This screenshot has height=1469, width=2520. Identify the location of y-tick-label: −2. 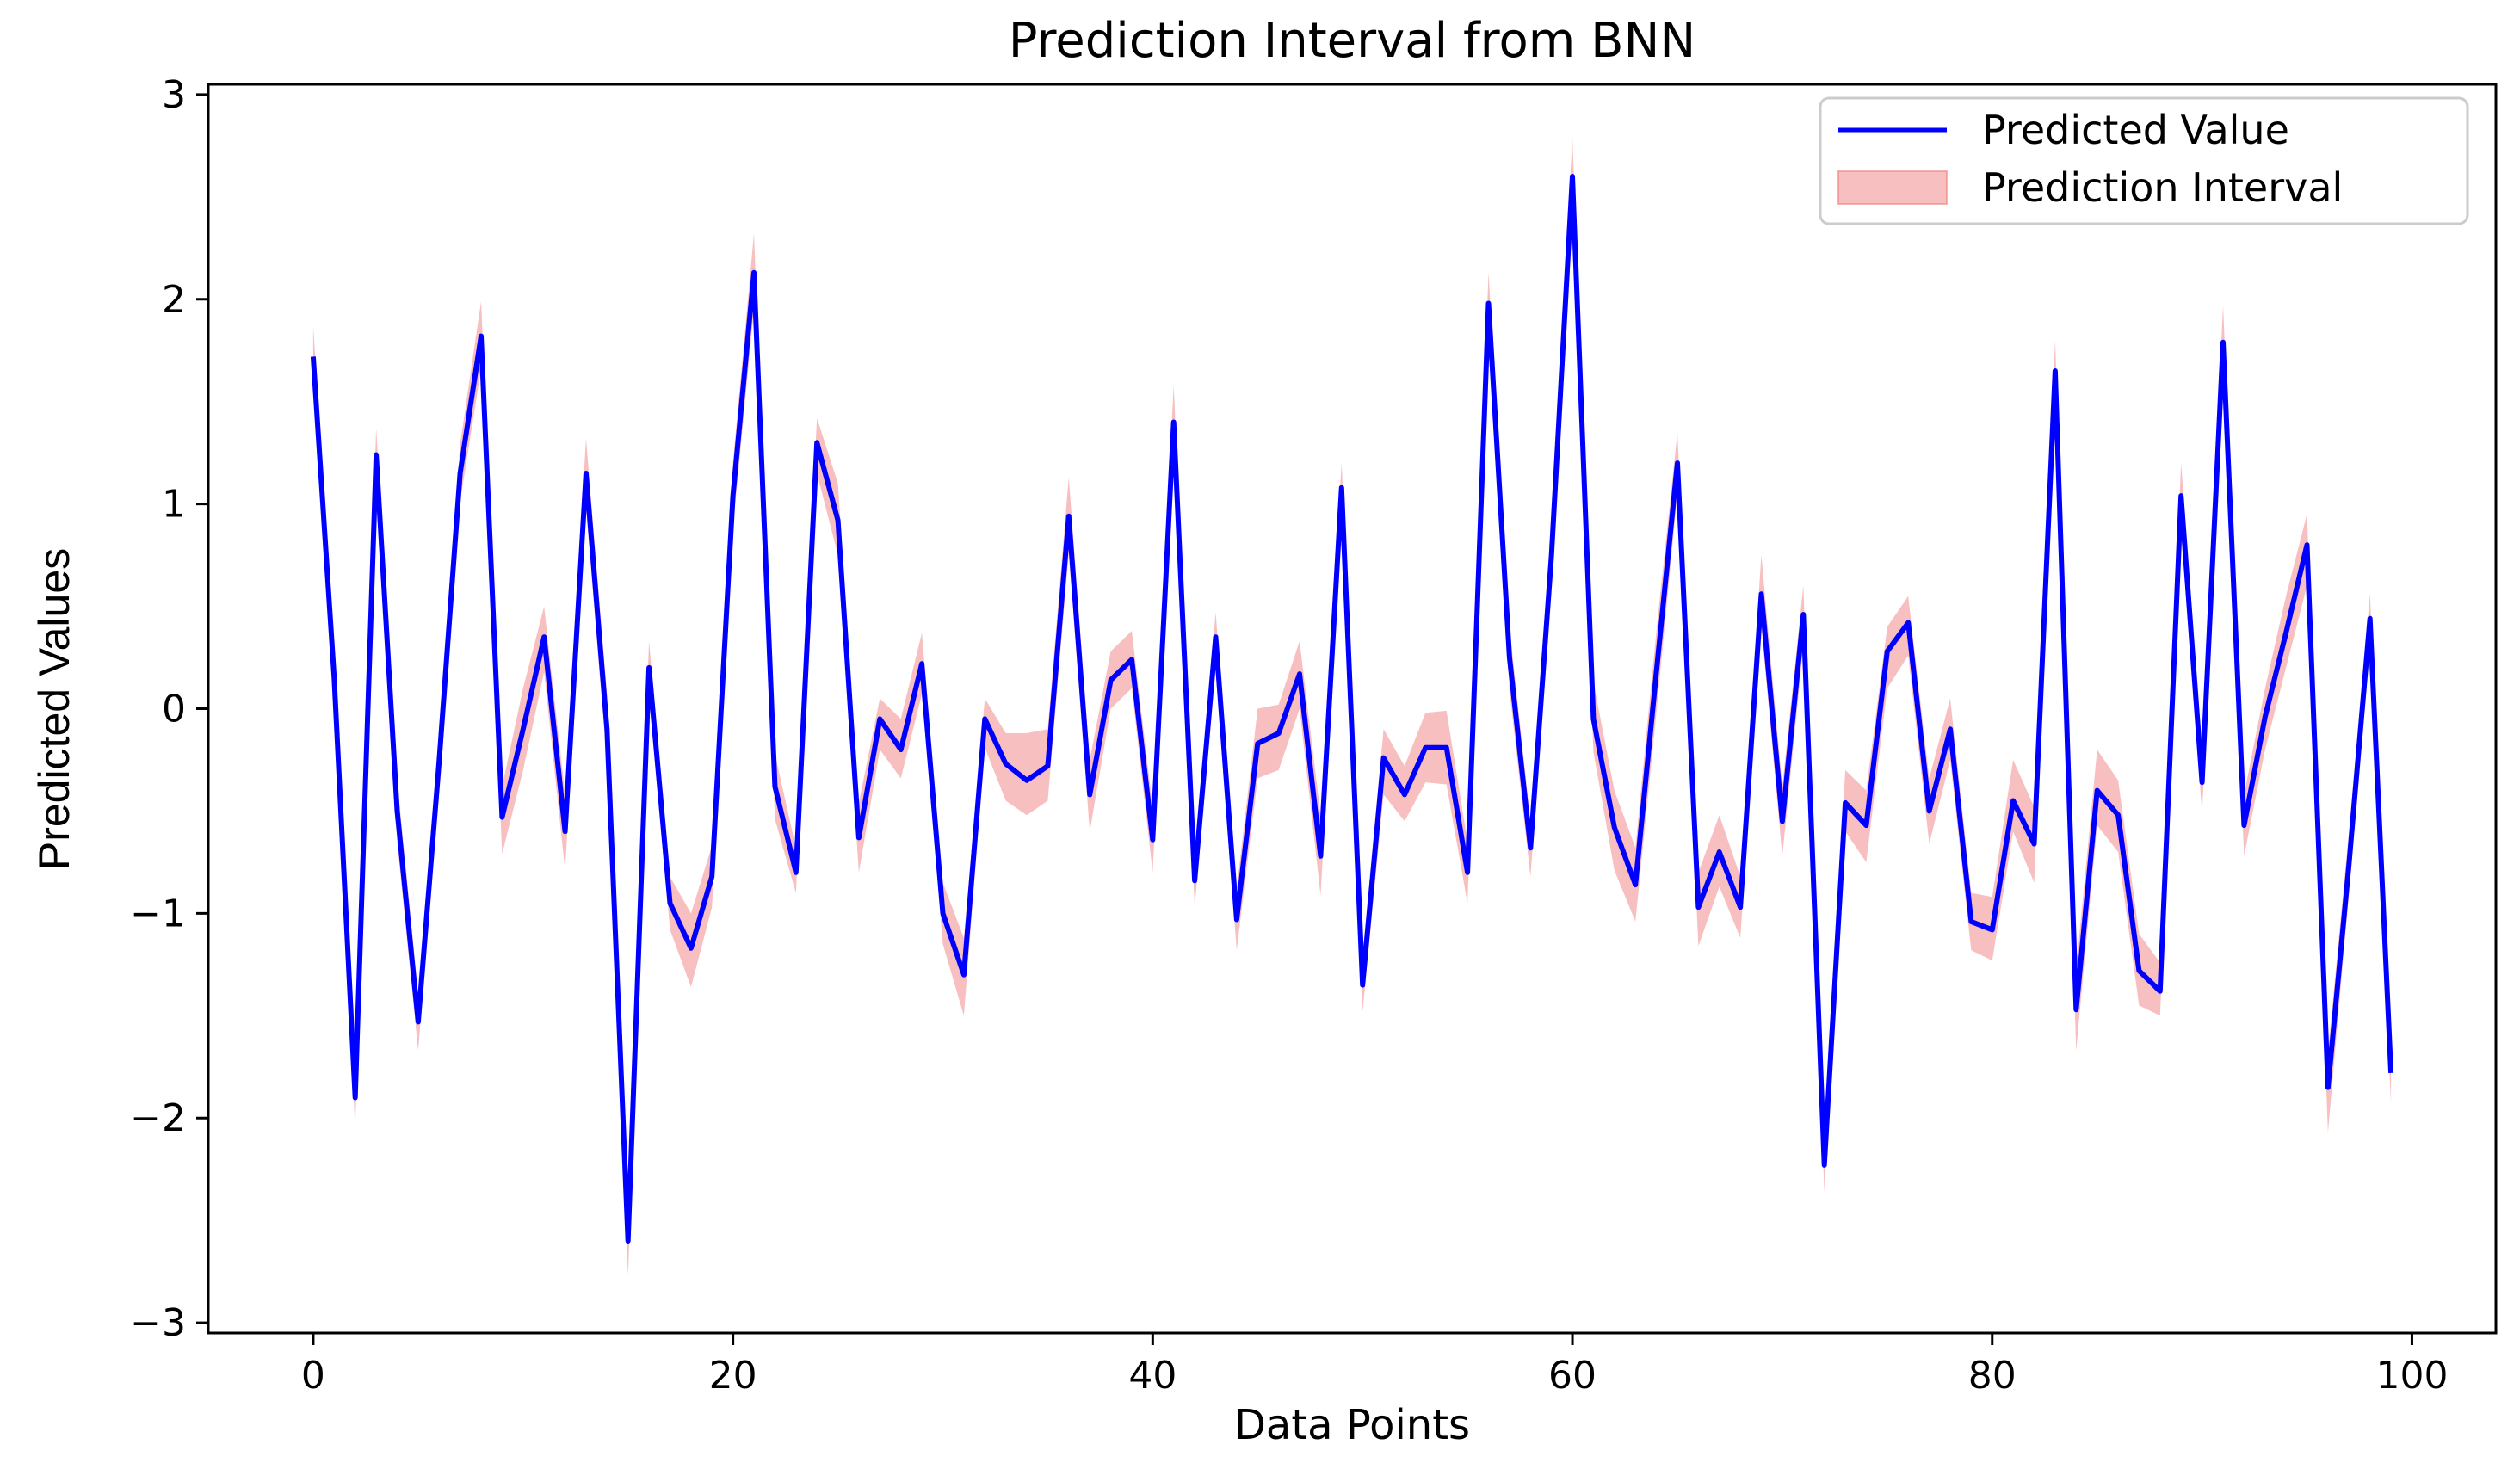
(158, 1118).